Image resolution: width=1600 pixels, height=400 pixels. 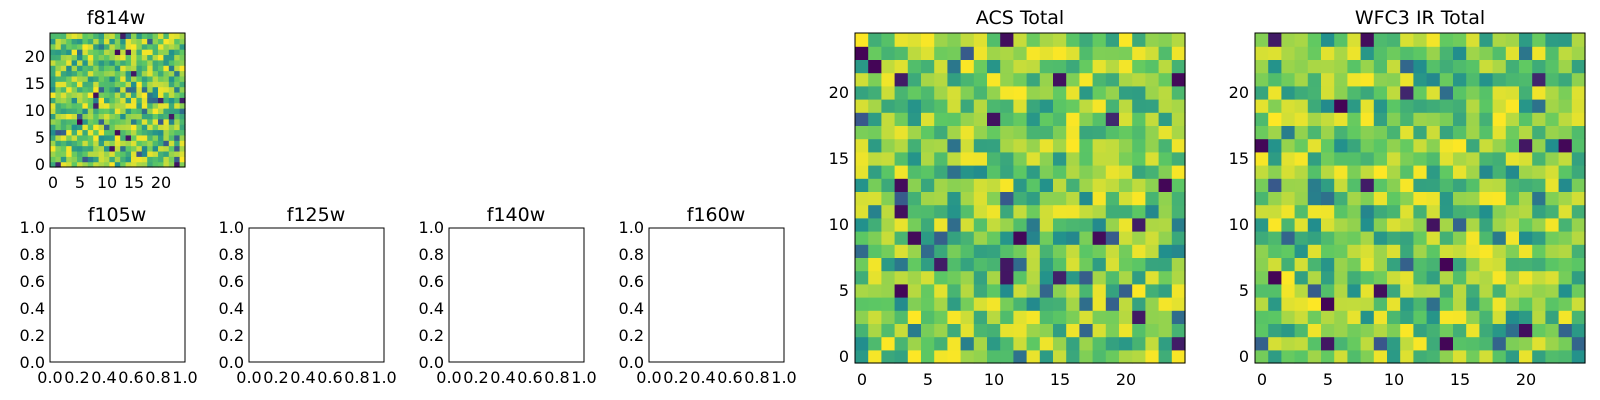 What do you see at coordinates (431, 281) in the screenshot?
I see `y-tick-label: 0.6` at bounding box center [431, 281].